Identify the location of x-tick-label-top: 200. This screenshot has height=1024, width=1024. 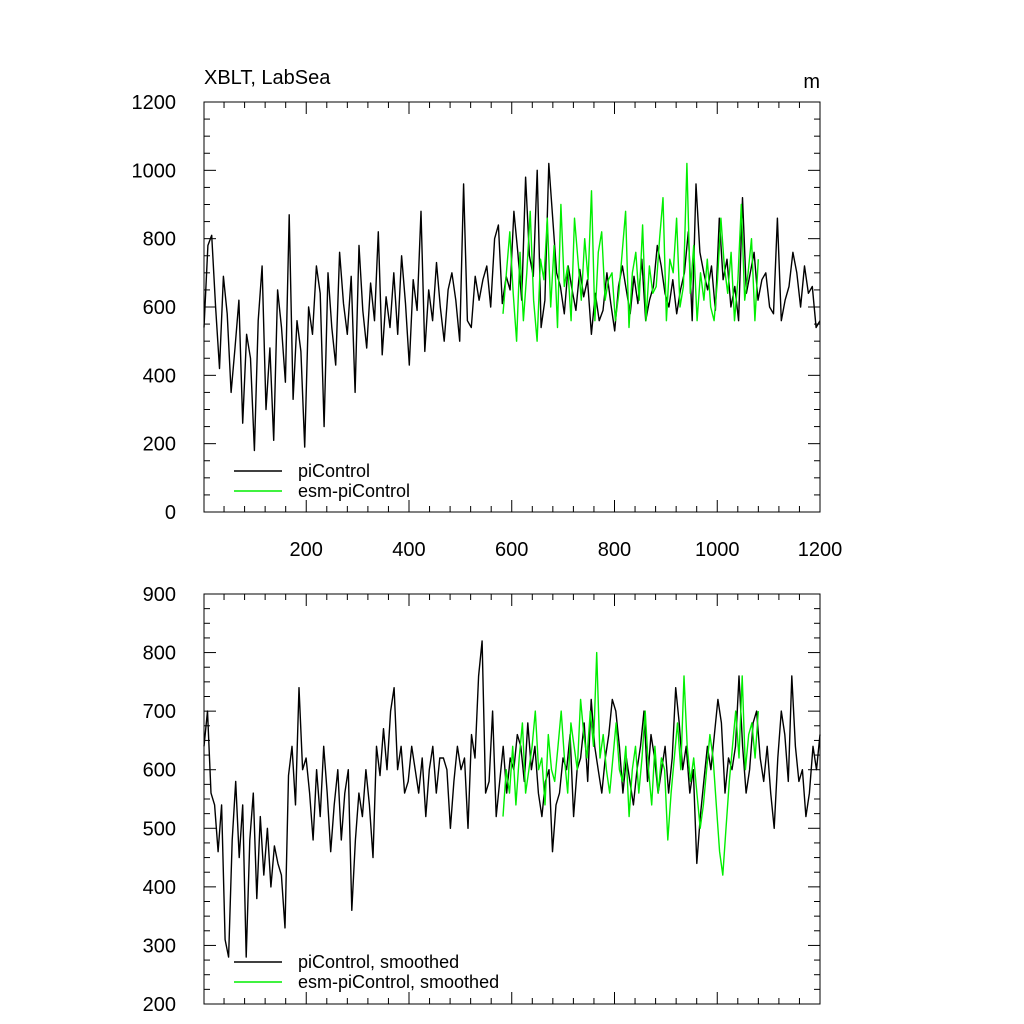
(306, 550).